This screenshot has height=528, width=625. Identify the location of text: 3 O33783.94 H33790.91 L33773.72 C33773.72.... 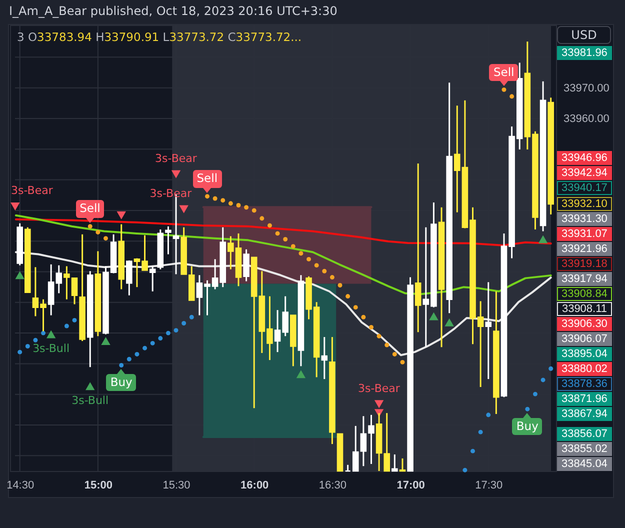
(159, 37).